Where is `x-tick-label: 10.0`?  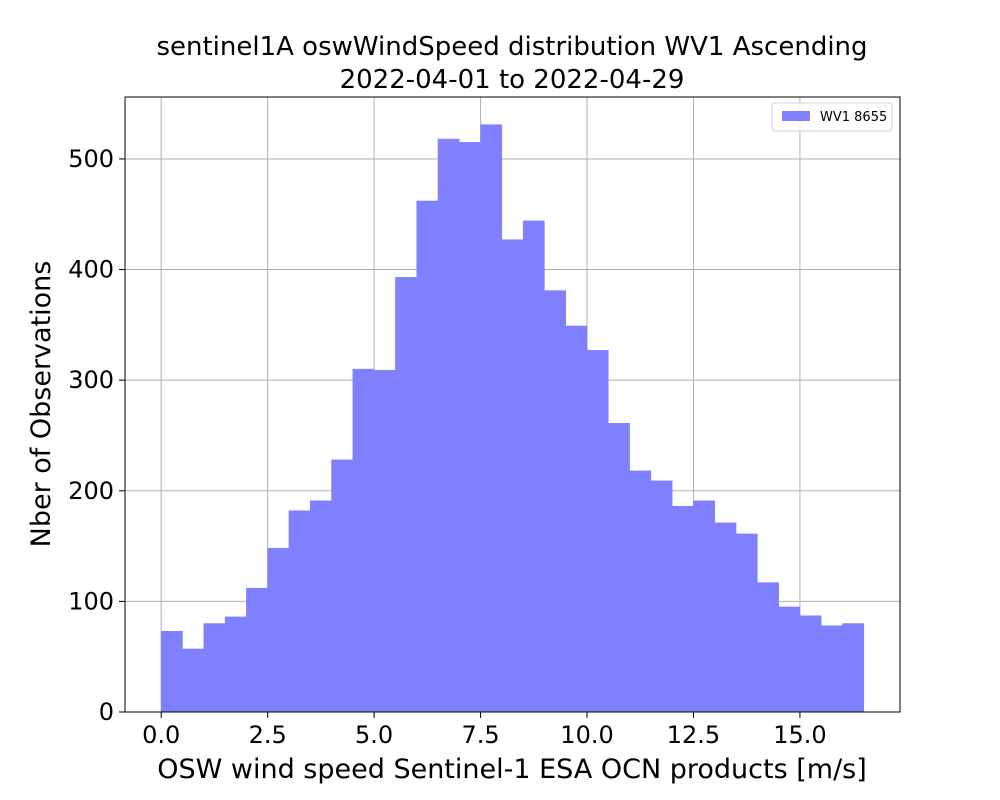 x-tick-label: 10.0 is located at coordinates (586, 735).